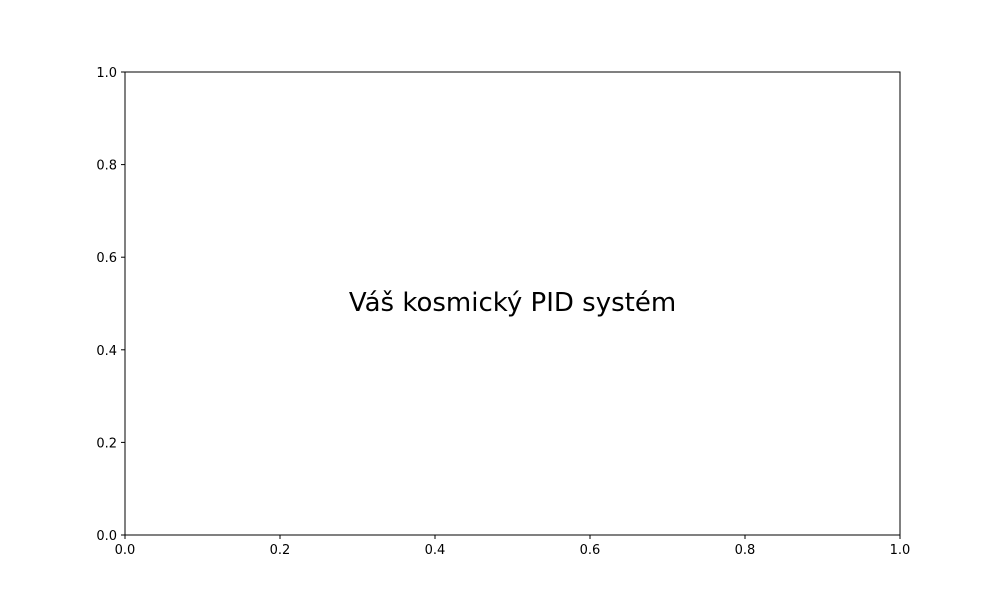  What do you see at coordinates (745, 550) in the screenshot?
I see `x-tick-label: 0.8` at bounding box center [745, 550].